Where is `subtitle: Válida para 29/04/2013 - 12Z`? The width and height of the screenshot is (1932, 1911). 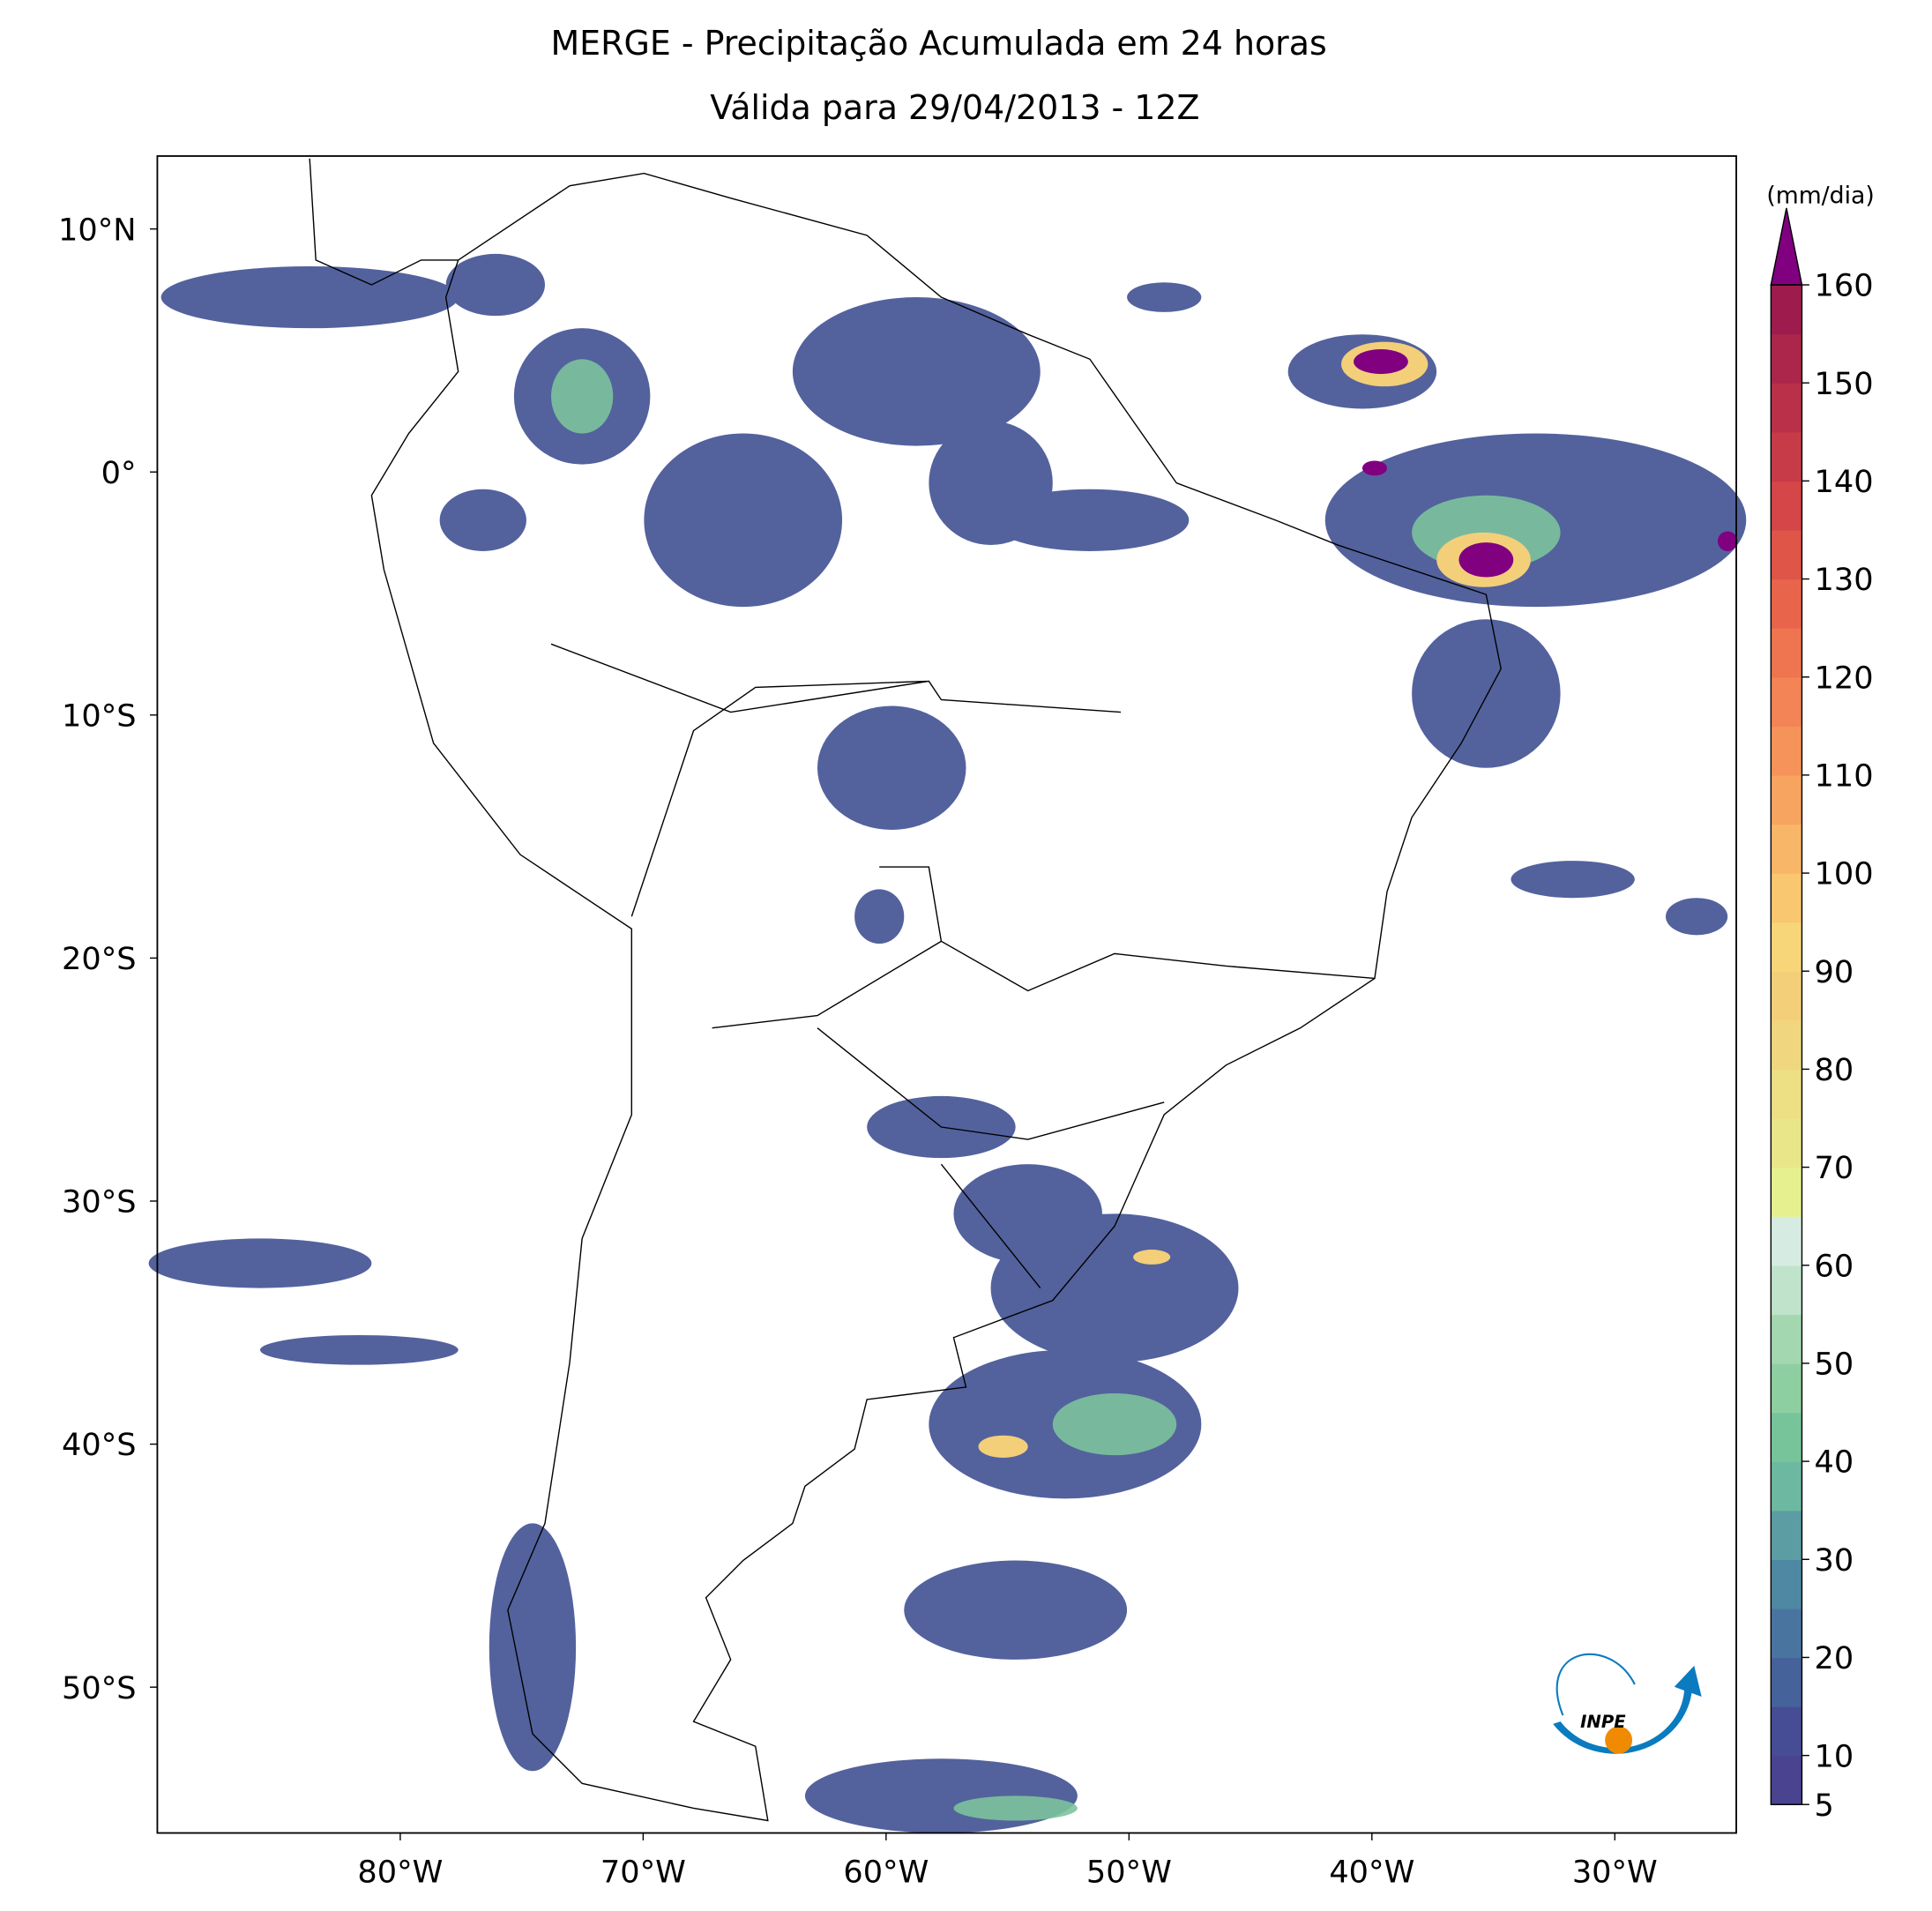 subtitle: Válida para 29/04/2013 - 12Z is located at coordinates (954, 108).